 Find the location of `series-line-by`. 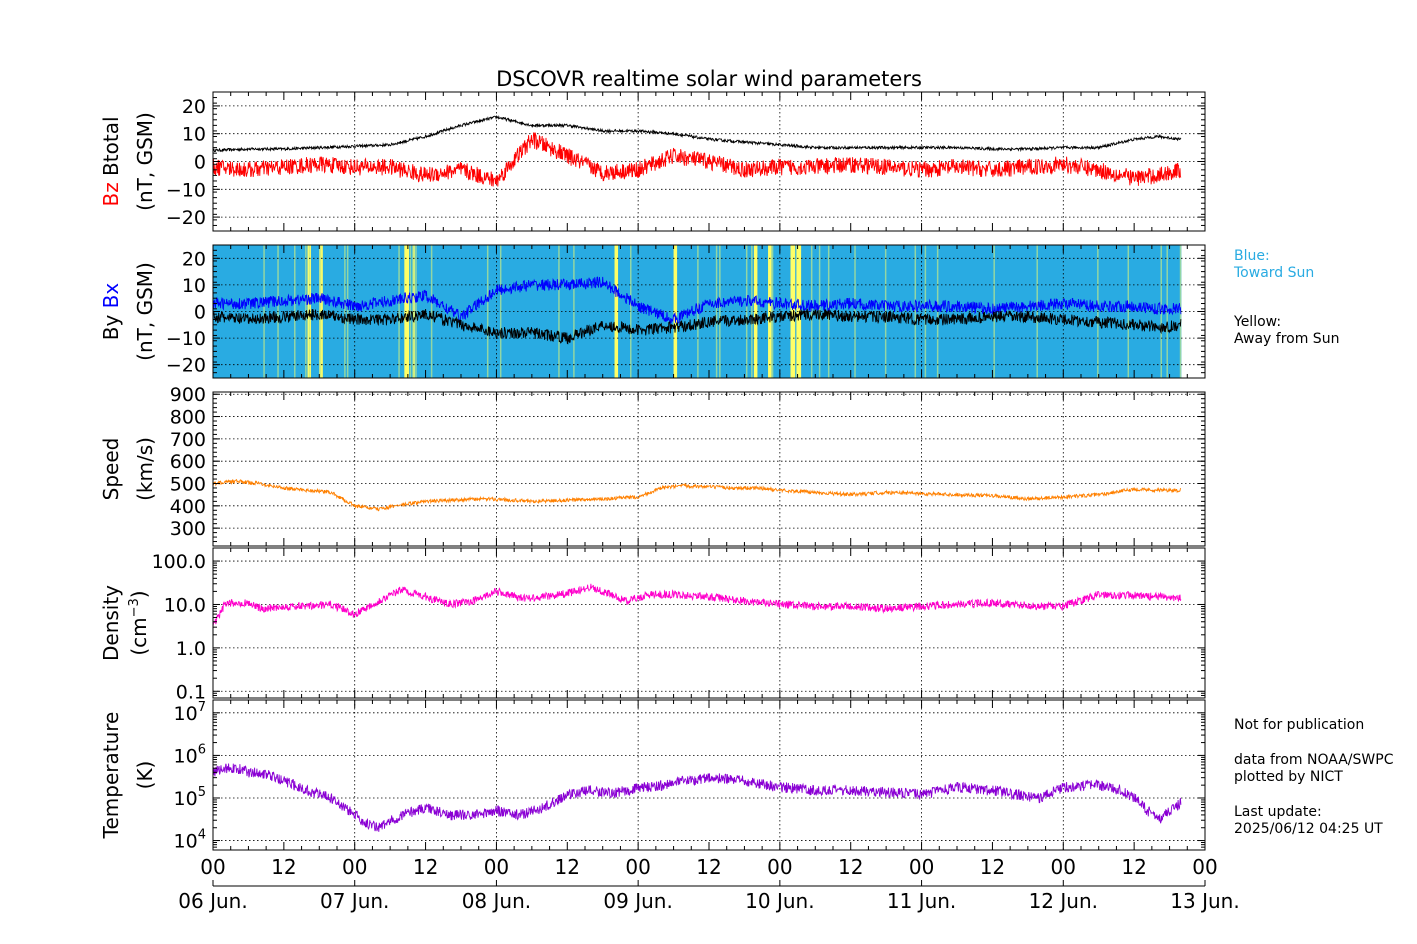

series-line-by is located at coordinates (697, 326).